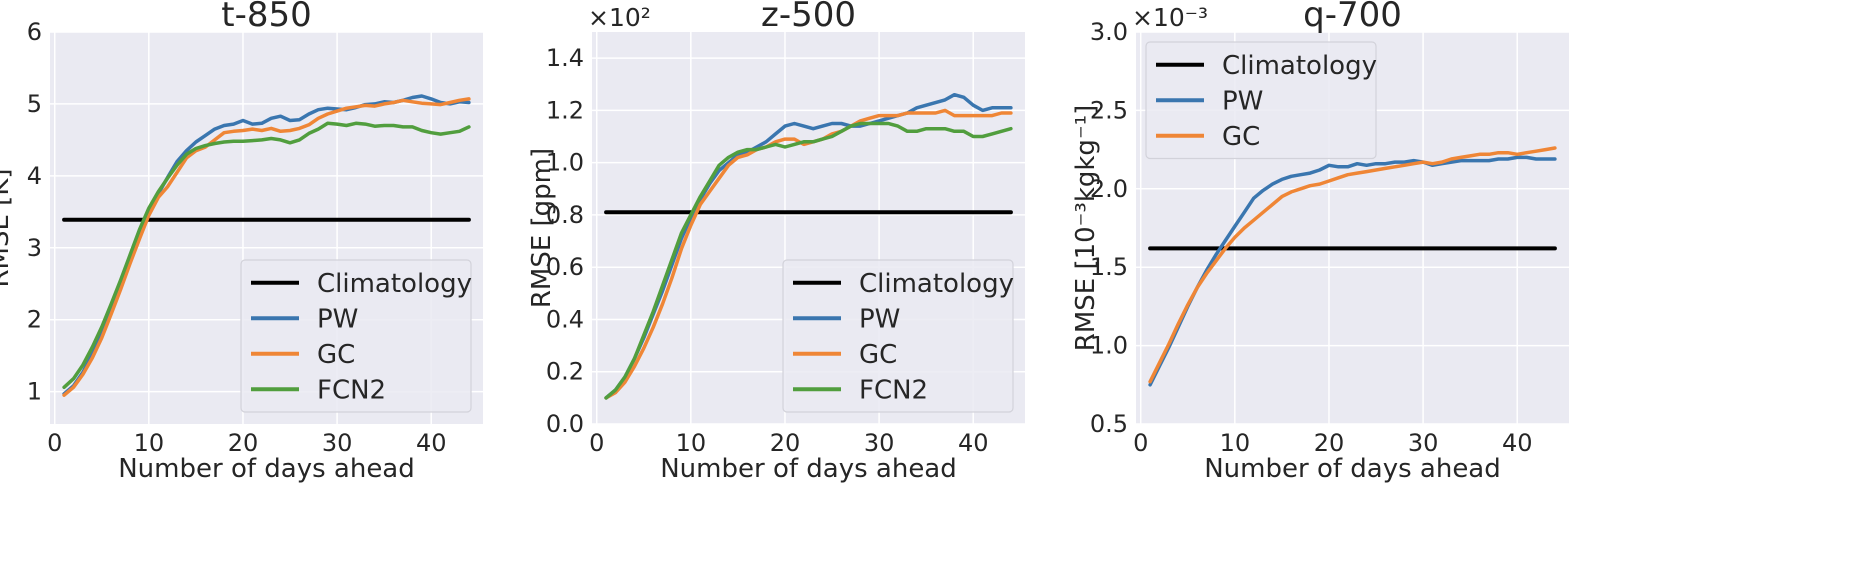 The image size is (1876, 578). What do you see at coordinates (34, 320) in the screenshot?
I see `y-tick-label: 2` at bounding box center [34, 320].